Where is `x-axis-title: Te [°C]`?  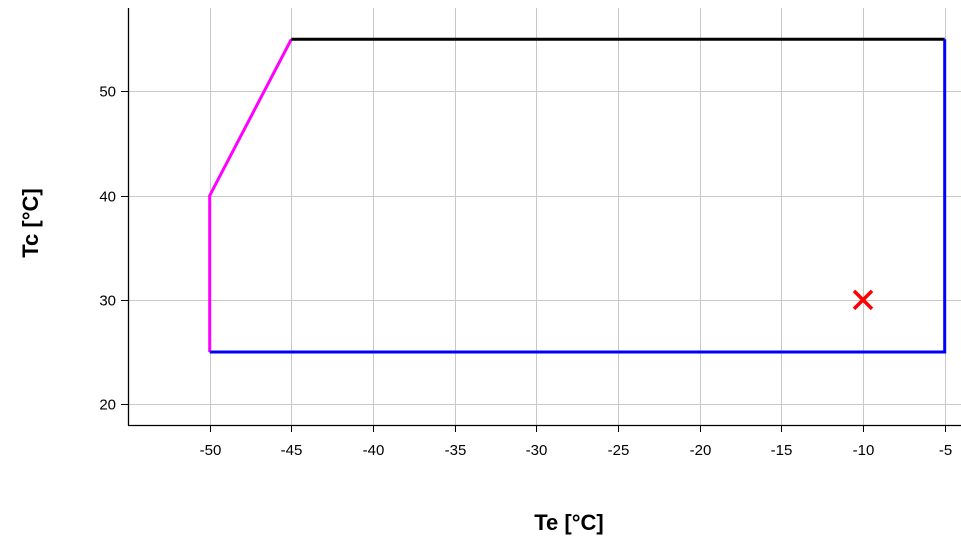
x-axis-title: Te [°C] is located at coordinates (569, 522).